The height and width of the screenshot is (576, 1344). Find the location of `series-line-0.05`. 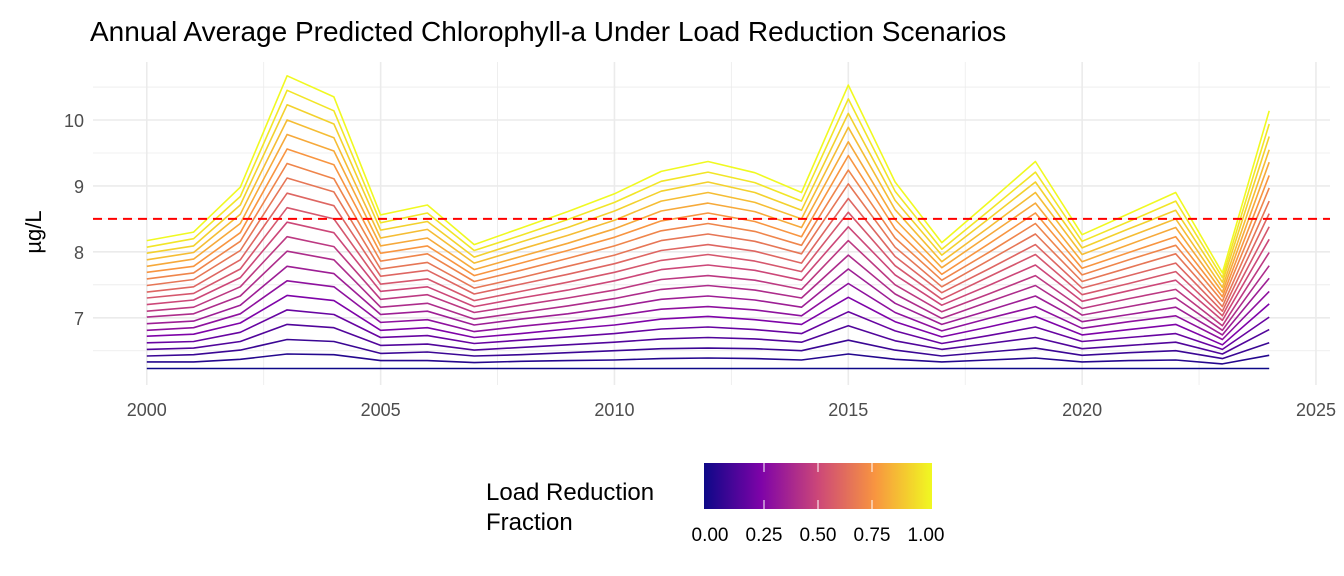

series-line-0.05 is located at coordinates (708, 359).